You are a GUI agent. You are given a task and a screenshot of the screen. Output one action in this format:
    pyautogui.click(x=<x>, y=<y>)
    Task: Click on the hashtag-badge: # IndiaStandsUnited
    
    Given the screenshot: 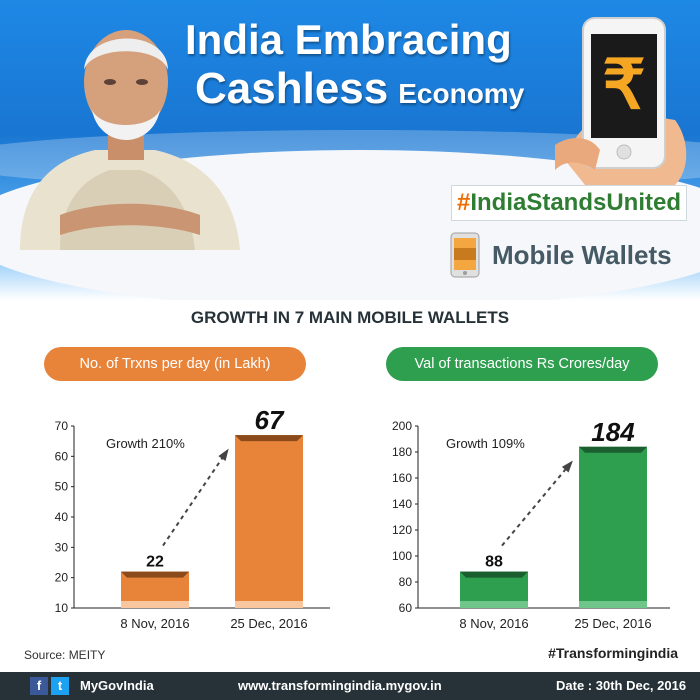 What is the action you would take?
    pyautogui.click(x=569, y=203)
    